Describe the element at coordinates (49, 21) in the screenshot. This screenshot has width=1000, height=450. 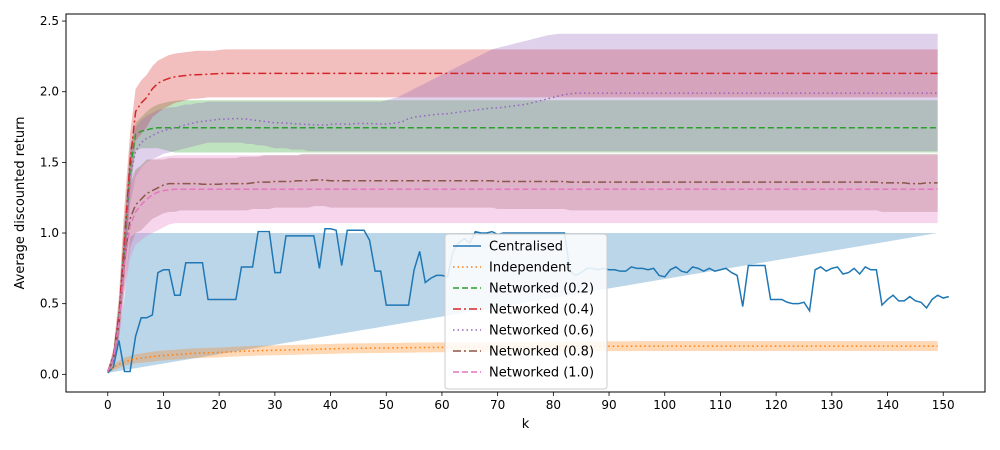
I see `y-tick-label: 2.5` at that location.